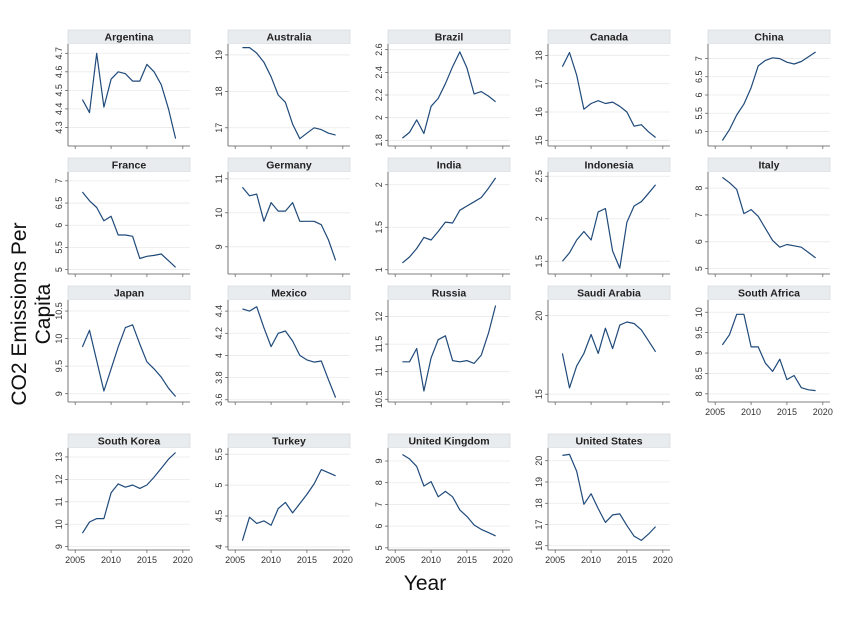 Image resolution: width=850 pixels, height=618 pixels. Describe the element at coordinates (609, 294) in the screenshot. I see `panel-title: Saudi Arabia` at that location.